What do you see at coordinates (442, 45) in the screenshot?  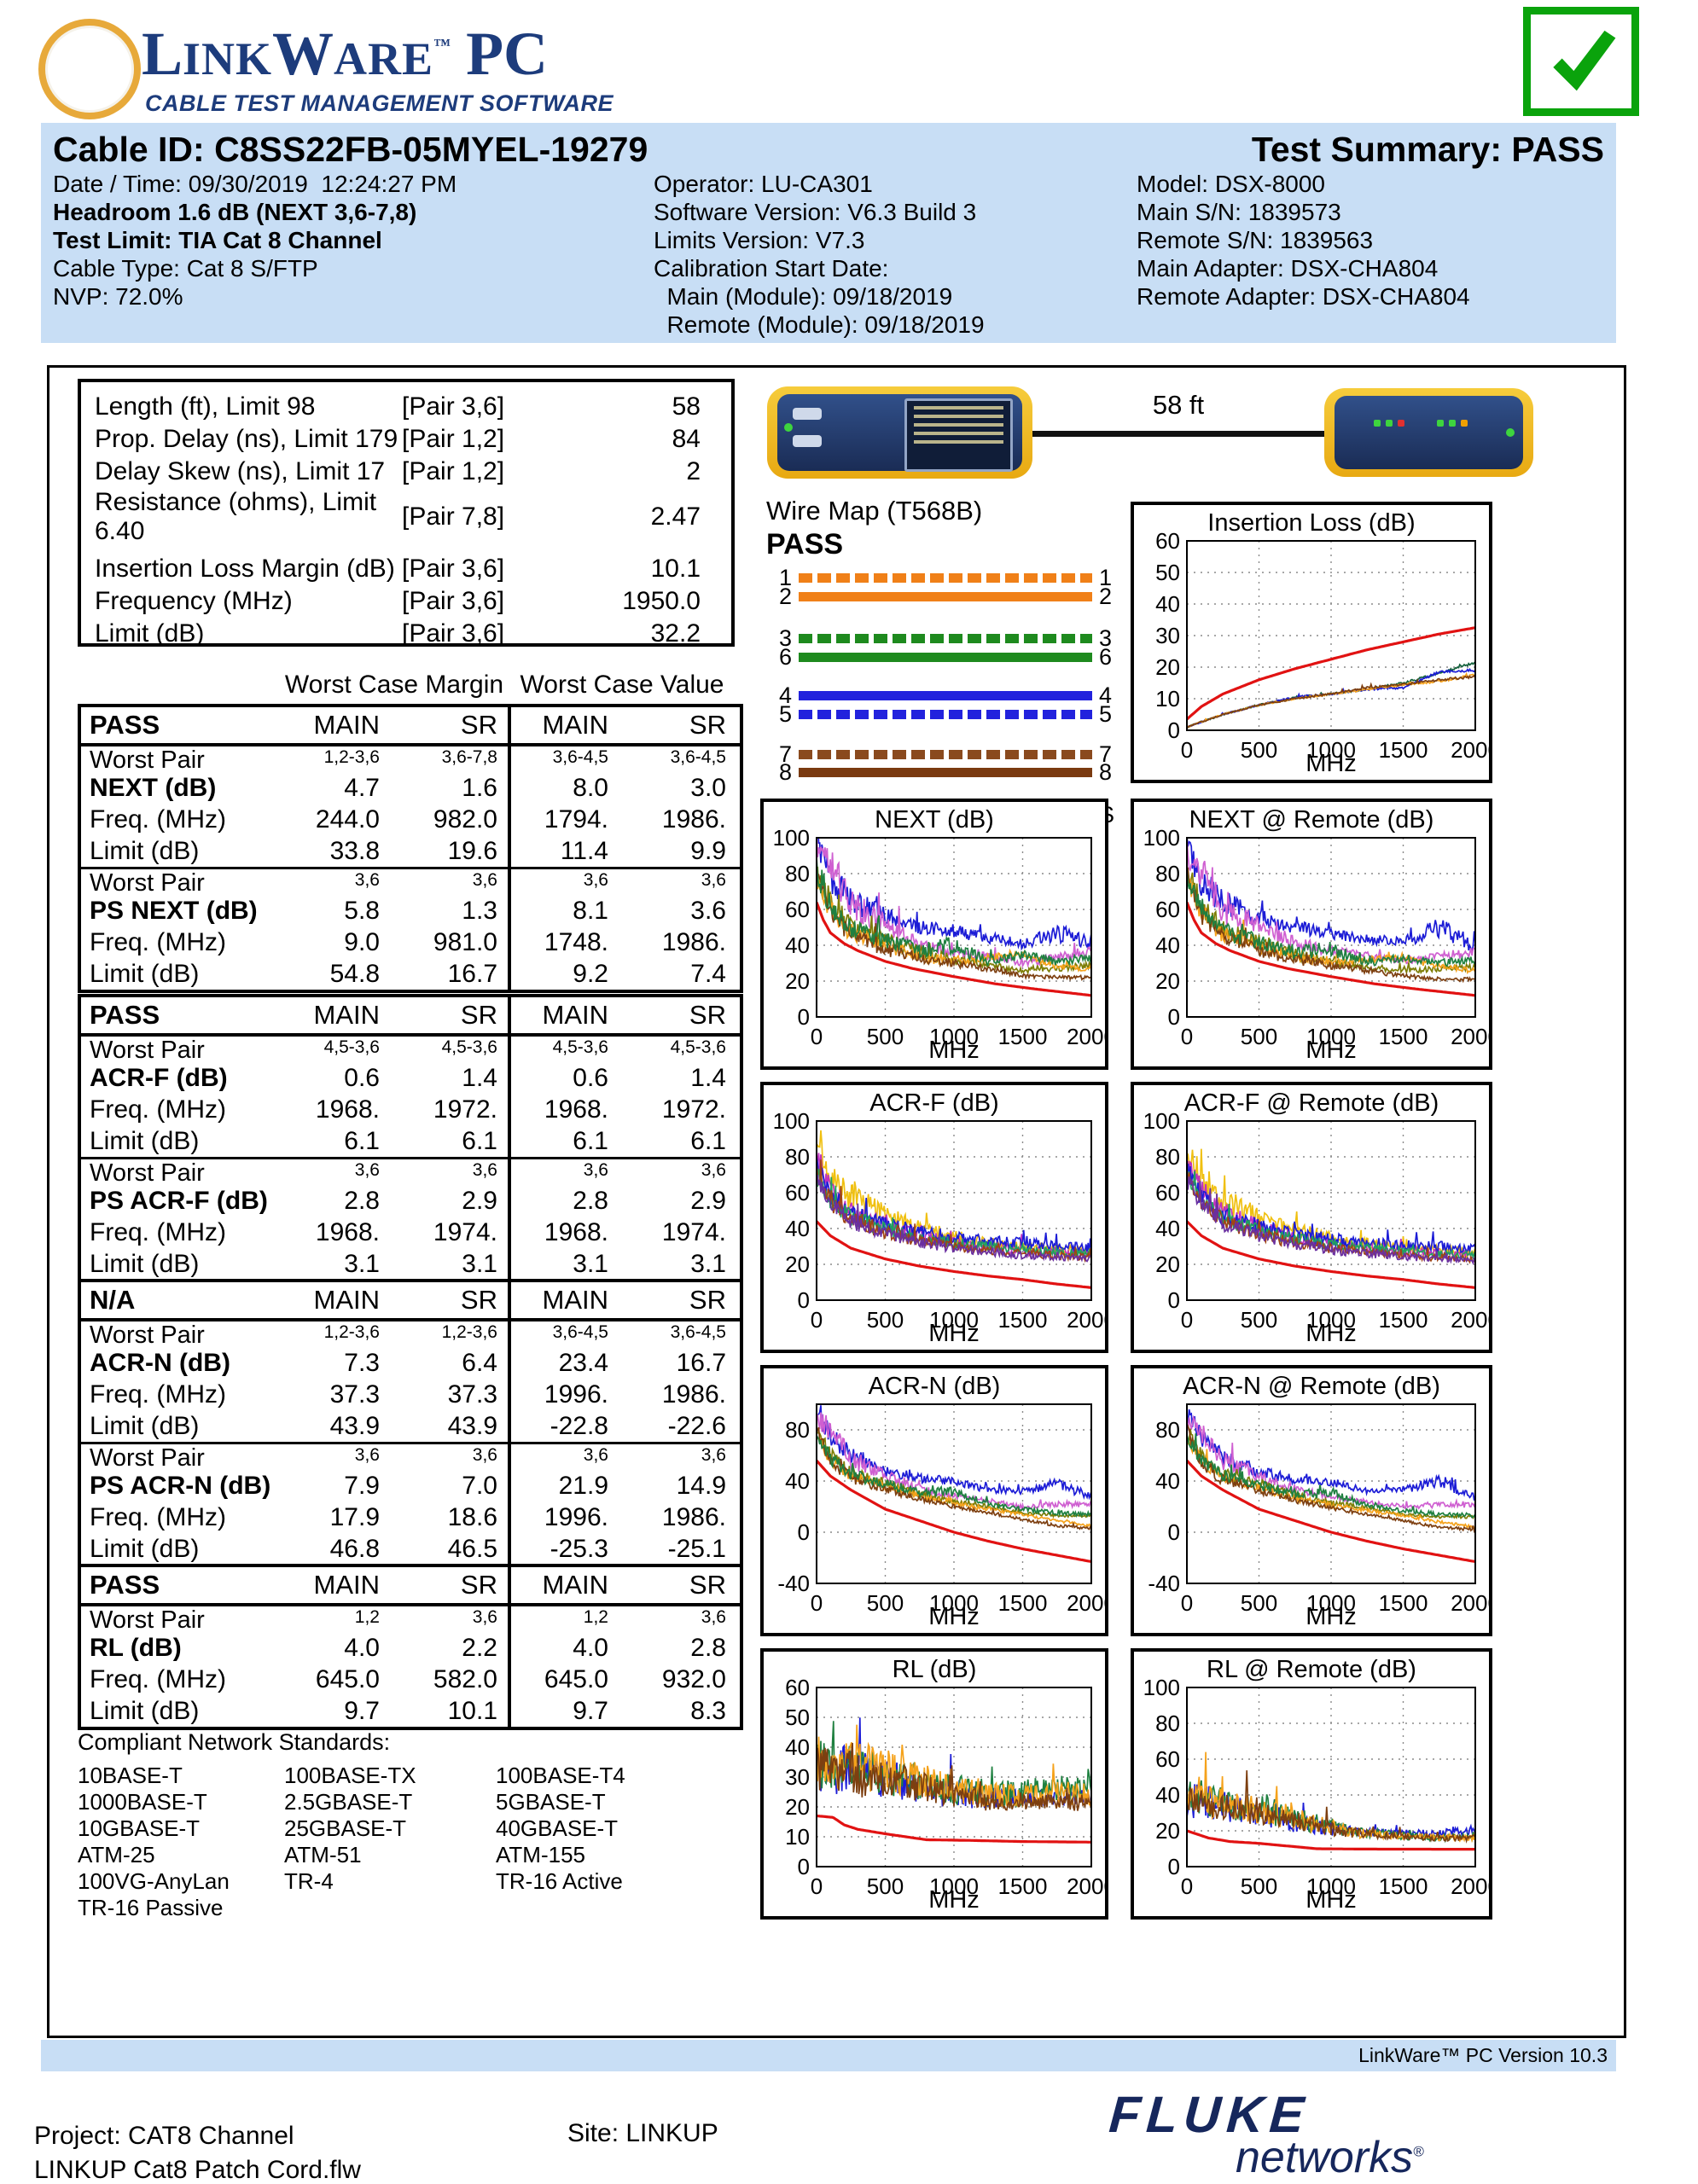 I see `trademark-symbol: ™` at bounding box center [442, 45].